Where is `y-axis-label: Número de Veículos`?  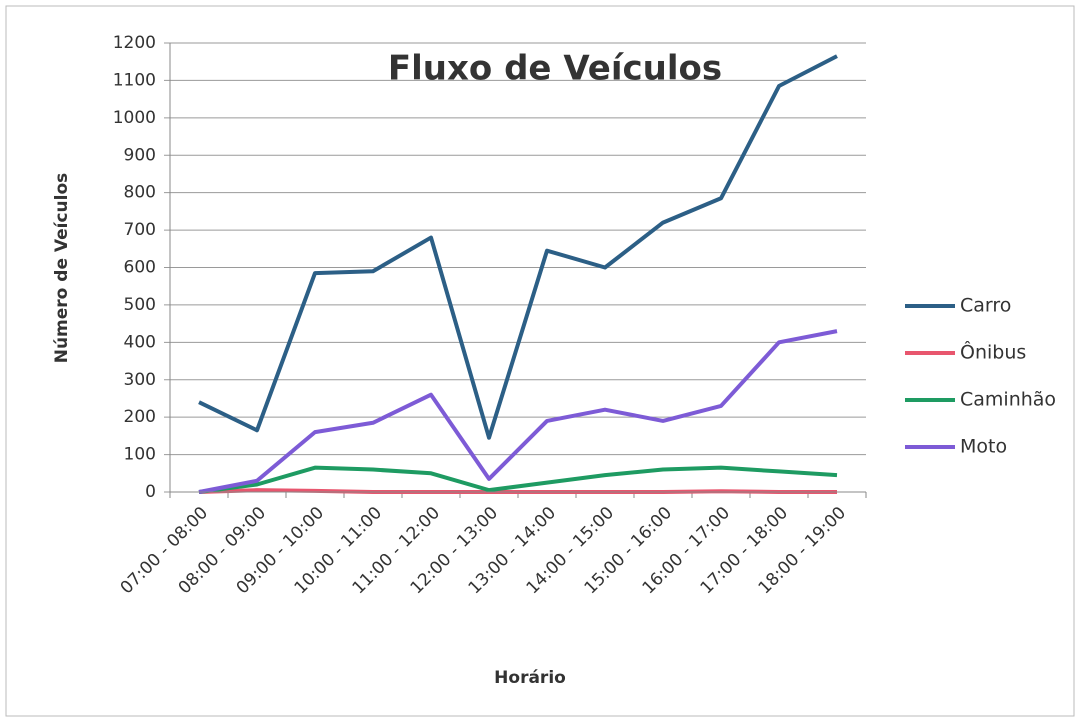 y-axis-label: Número de Veículos is located at coordinates (62, 268).